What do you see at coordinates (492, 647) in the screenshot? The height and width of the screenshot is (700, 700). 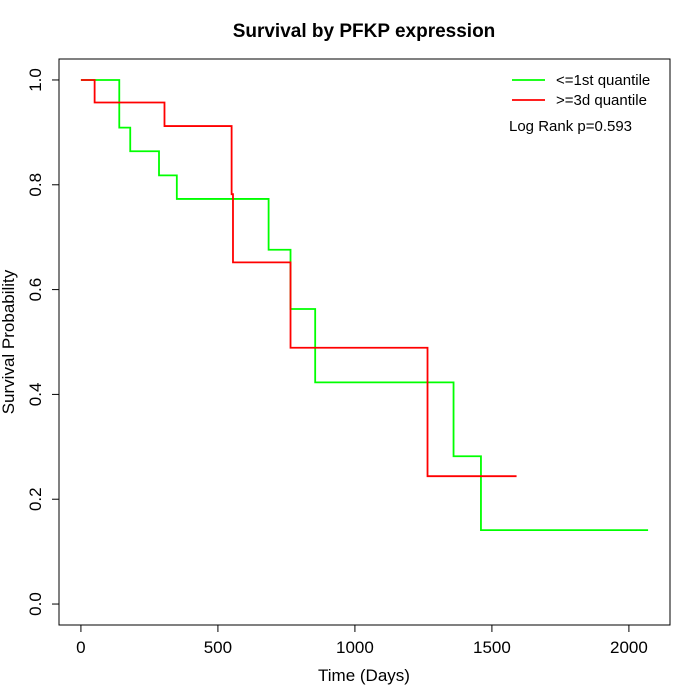 I see `x-tick-label: 1500` at bounding box center [492, 647].